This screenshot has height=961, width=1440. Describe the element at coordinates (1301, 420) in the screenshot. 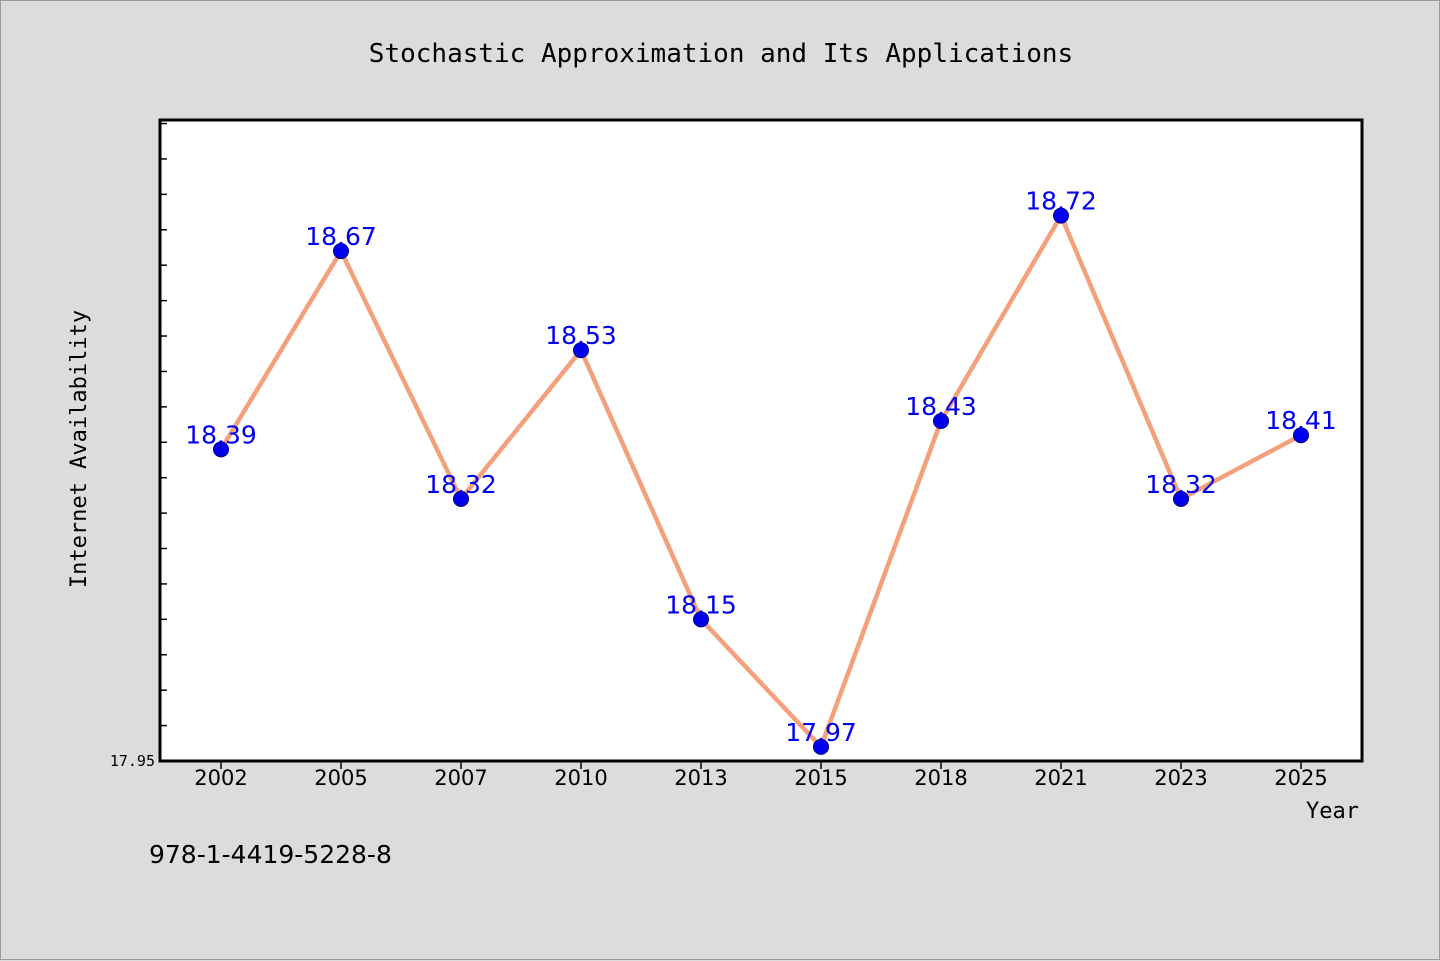

I see `data-label: 18.41` at that location.